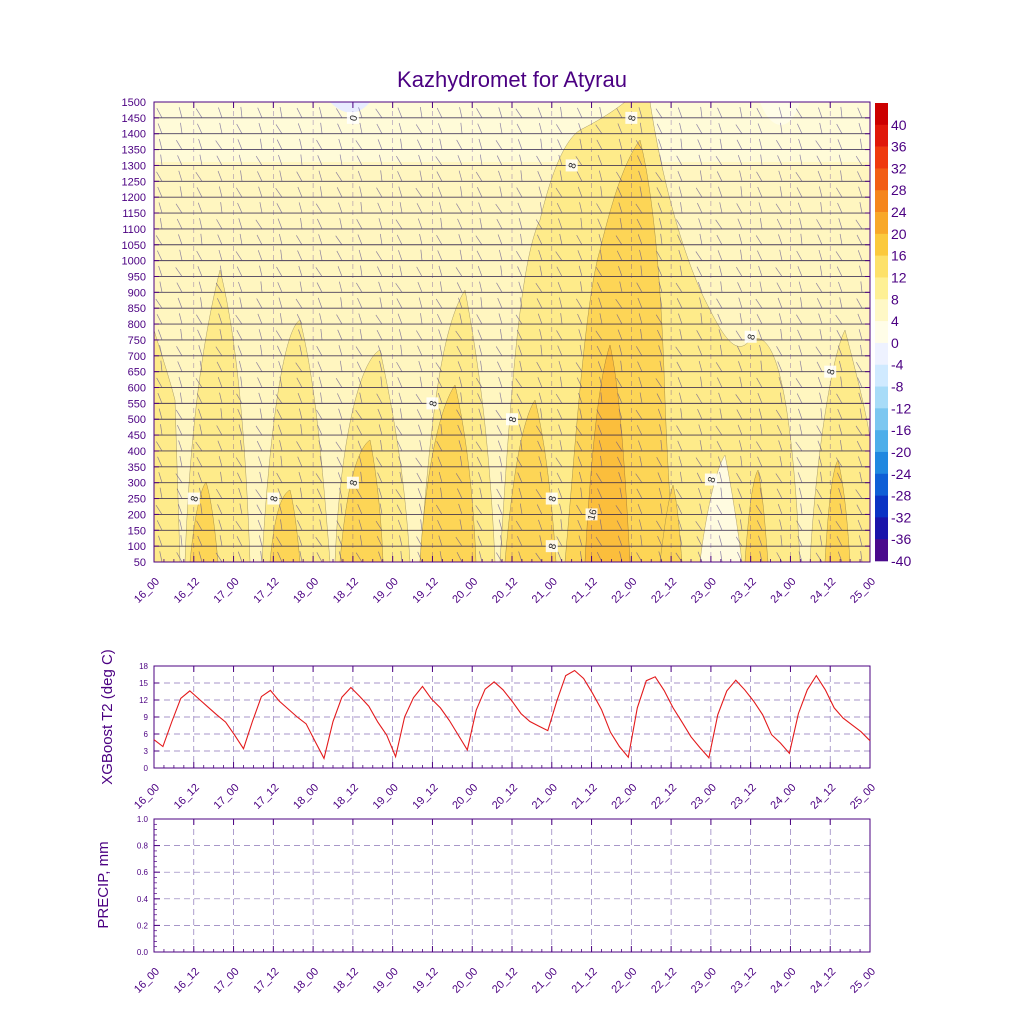  I want to click on x-tick-label: 17_00, so click(227, 797).